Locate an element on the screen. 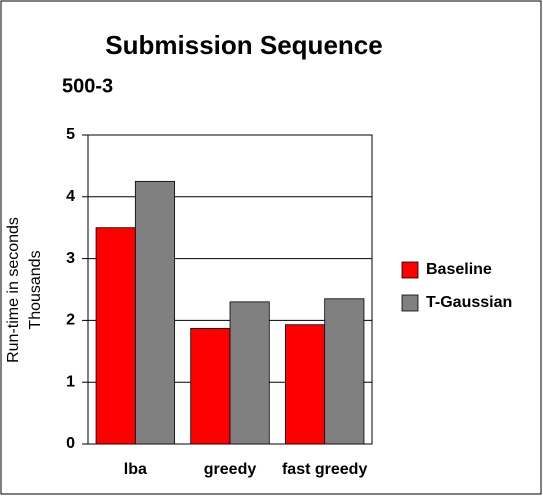 Image resolution: width=543 pixels, height=496 pixels. legend-label: T-Gaussian is located at coordinates (469, 302).